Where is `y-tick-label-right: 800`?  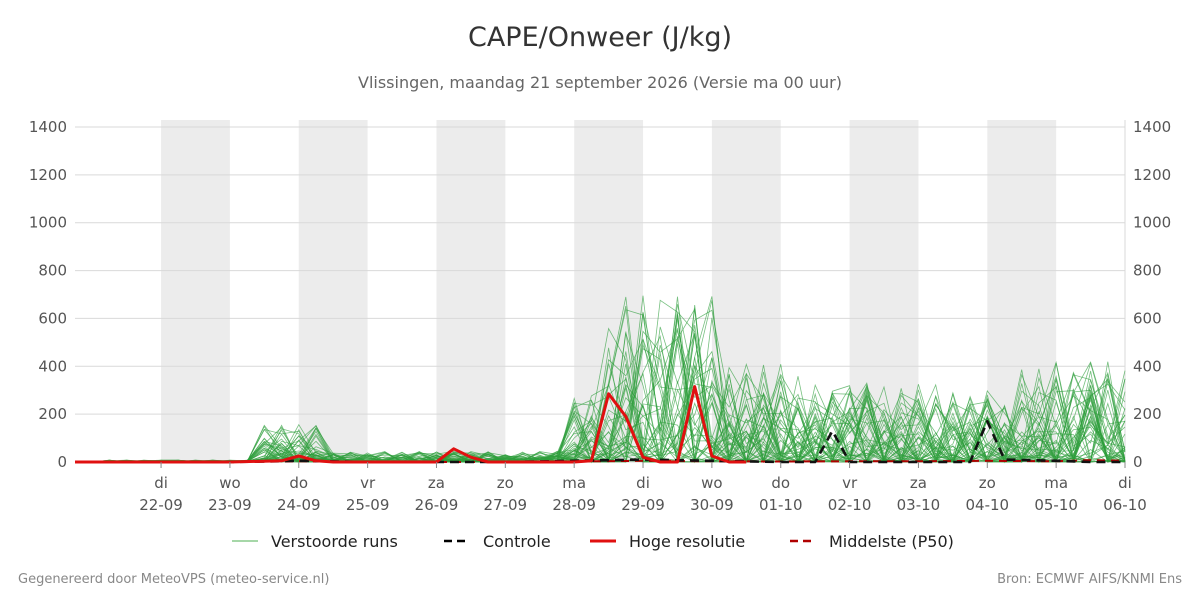 y-tick-label-right: 800 is located at coordinates (1147, 271).